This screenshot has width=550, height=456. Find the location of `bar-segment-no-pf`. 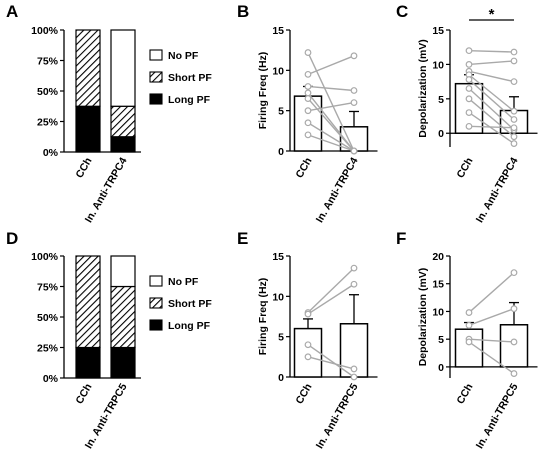

bar-segment-no-pf is located at coordinates (123, 271).